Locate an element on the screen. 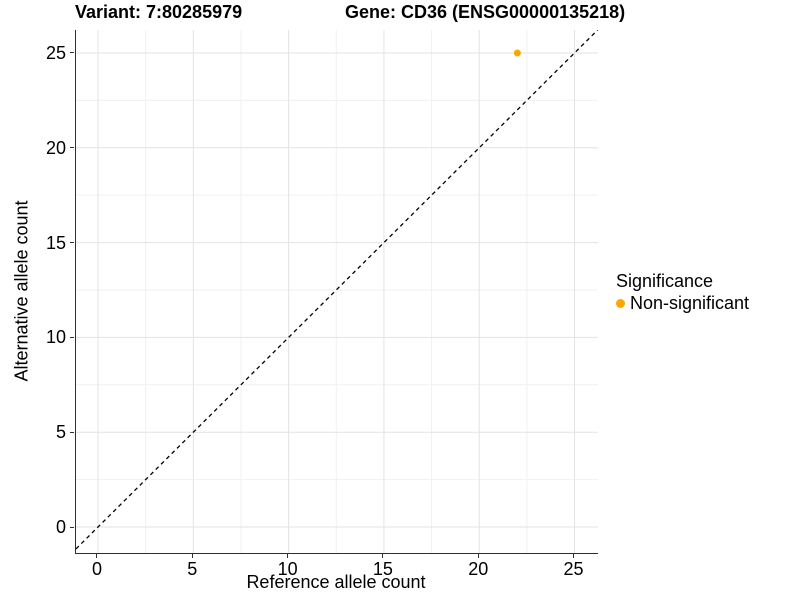 The width and height of the screenshot is (800, 600). y-tick-label: 10 is located at coordinates (55, 337).